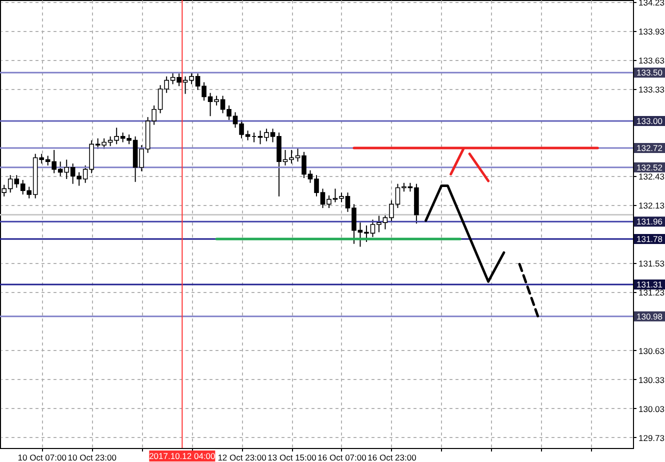  I want to click on y-tick-label: 131.23, so click(651, 293).